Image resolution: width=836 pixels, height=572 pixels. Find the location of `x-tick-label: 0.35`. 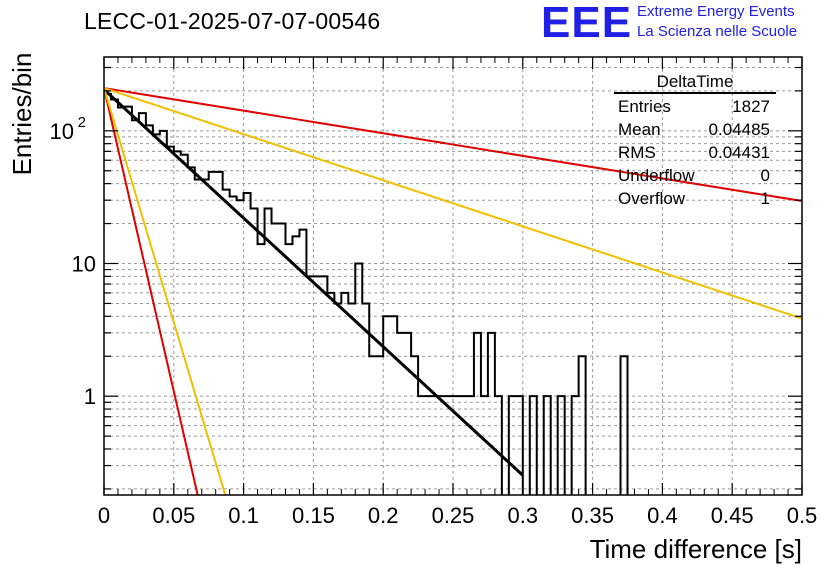

x-tick-label: 0.35 is located at coordinates (592, 515).